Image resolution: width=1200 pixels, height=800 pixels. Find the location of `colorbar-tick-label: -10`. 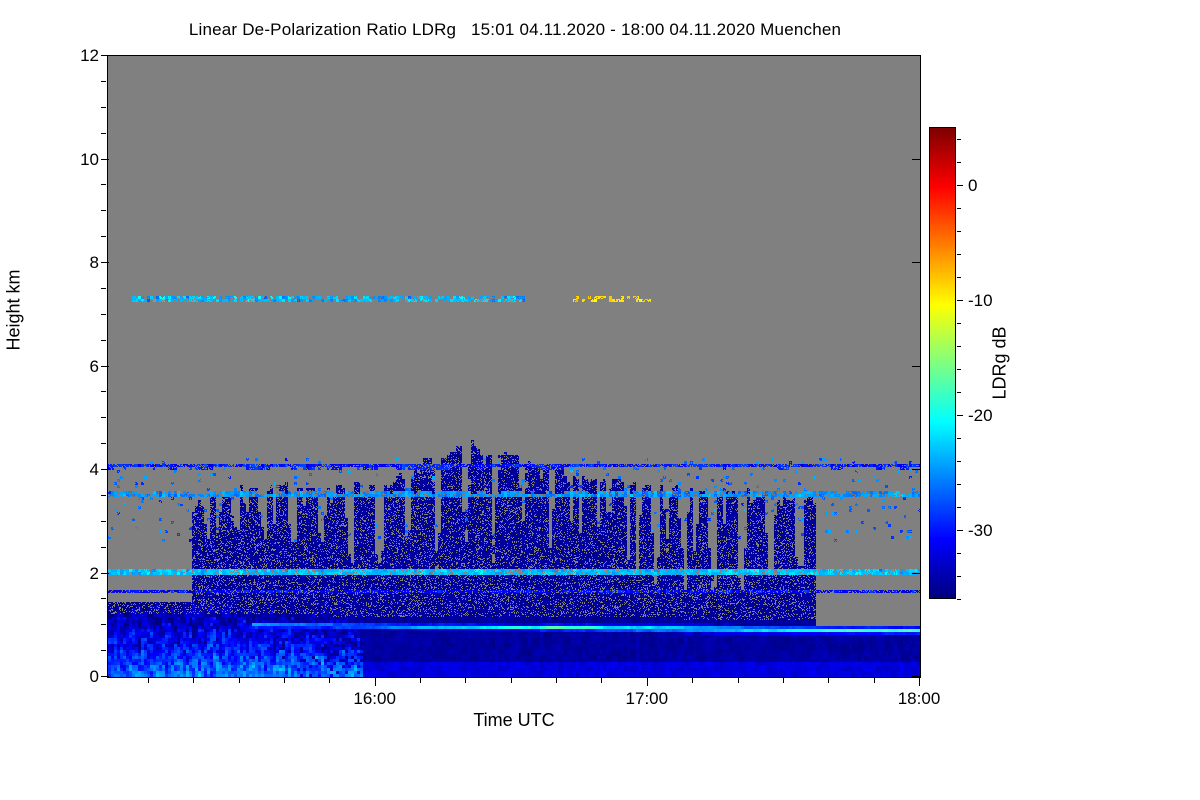

colorbar-tick-label: -10 is located at coordinates (980, 300).